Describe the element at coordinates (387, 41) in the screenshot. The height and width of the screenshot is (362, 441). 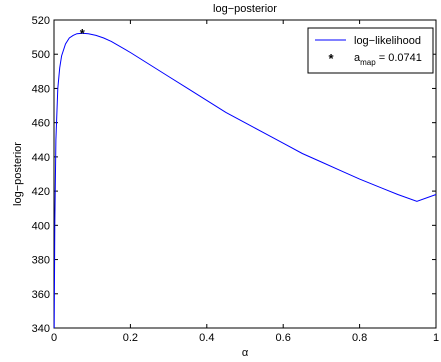
I see `legend-entry-log-likelihood: log−likelihood` at that location.